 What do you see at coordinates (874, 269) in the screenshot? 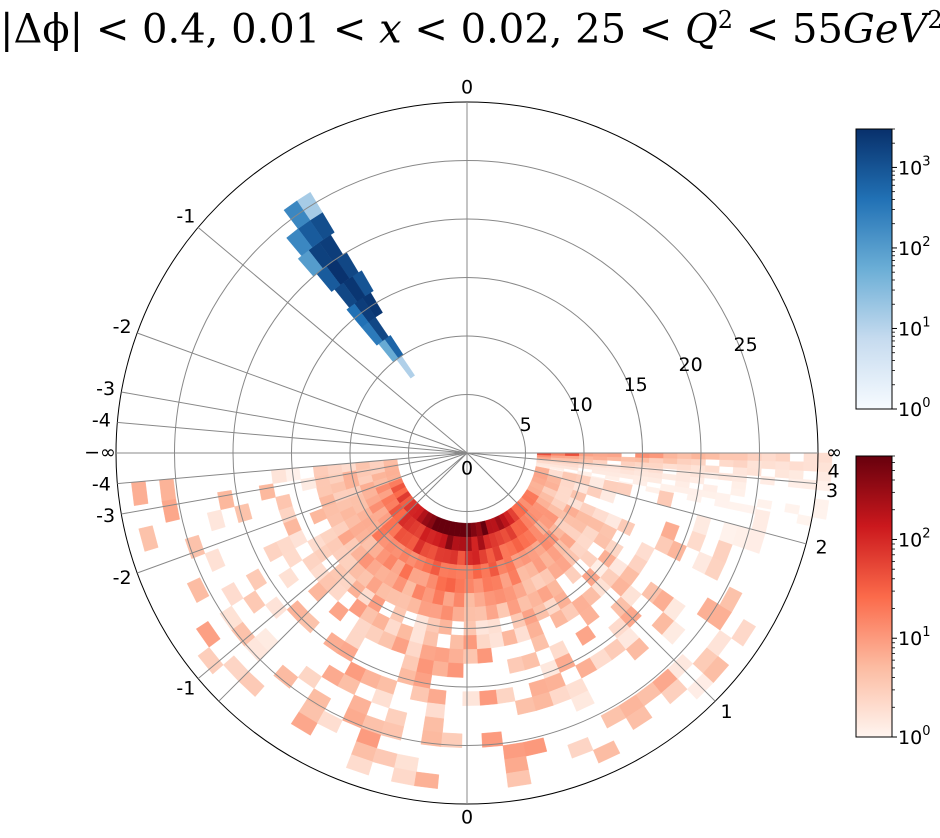
I see `colorbar-blue` at bounding box center [874, 269].